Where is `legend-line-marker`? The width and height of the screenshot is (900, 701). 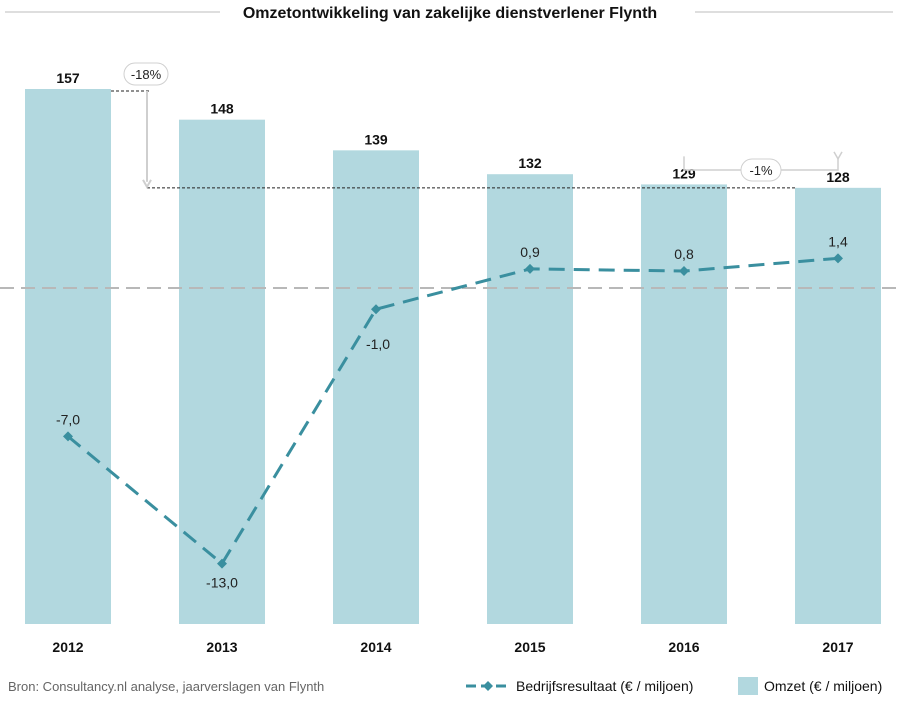
legend-line-marker is located at coordinates (488, 686).